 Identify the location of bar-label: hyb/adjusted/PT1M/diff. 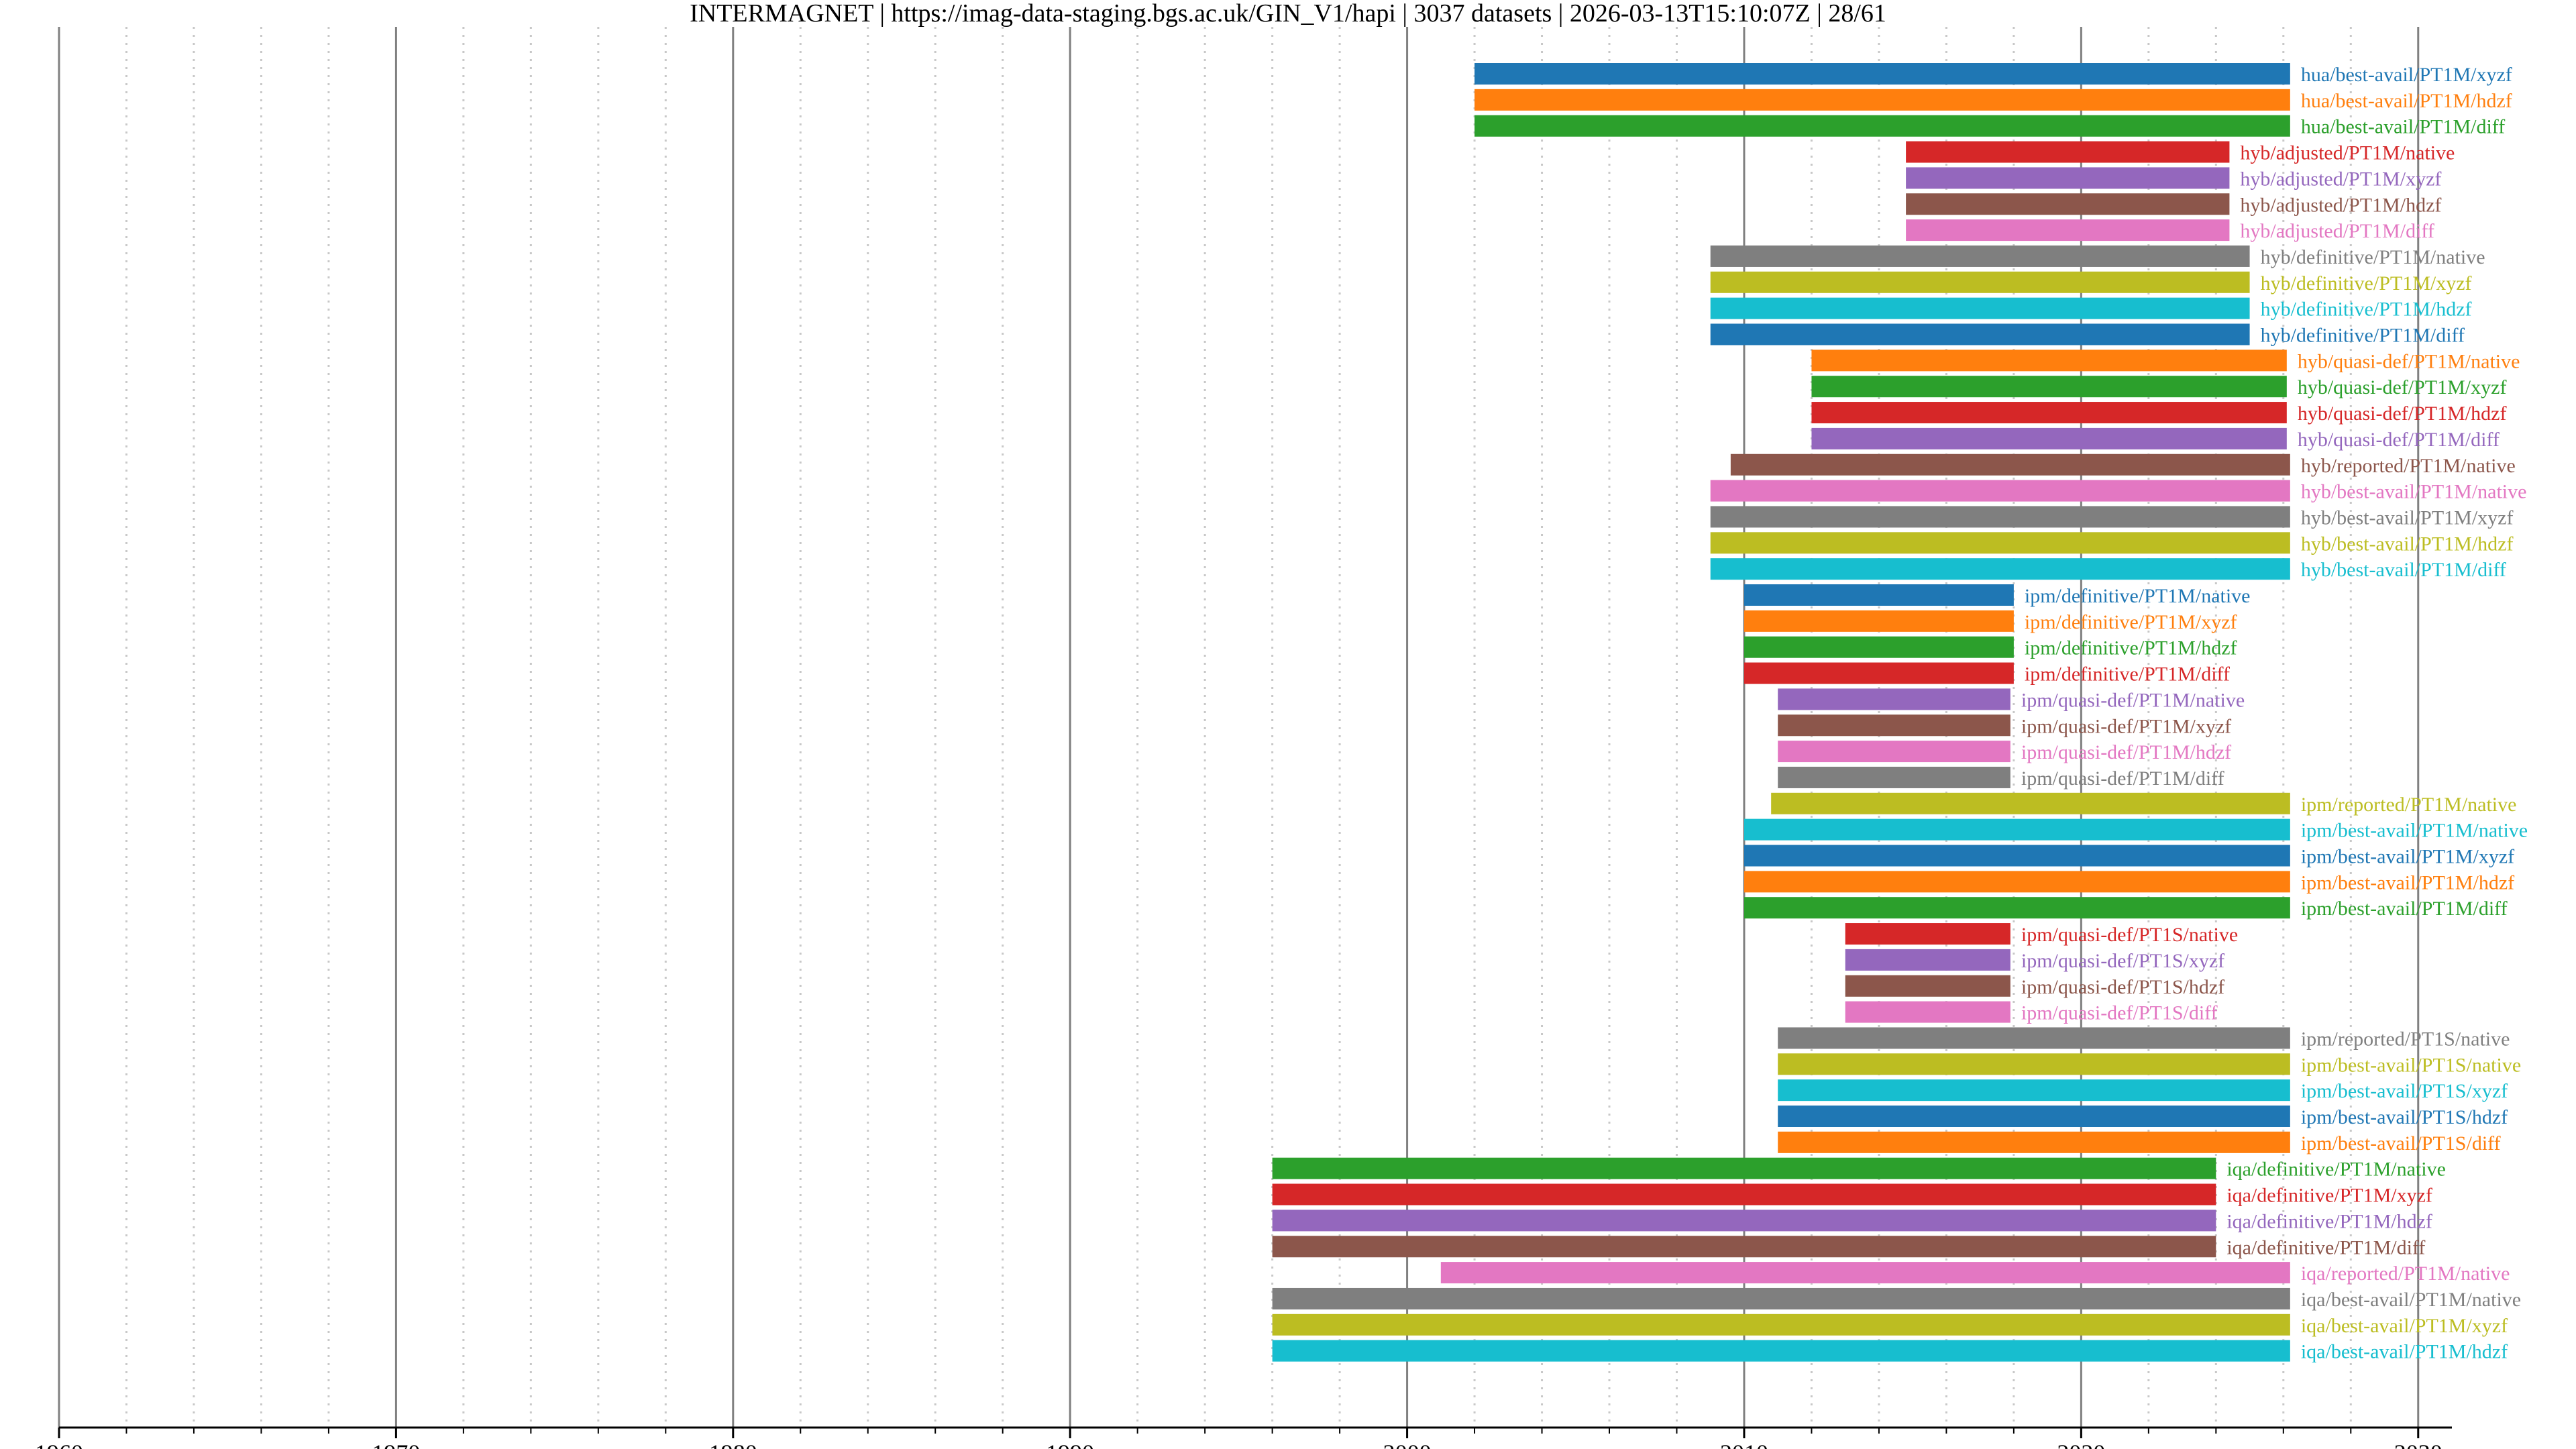
(2337, 231).